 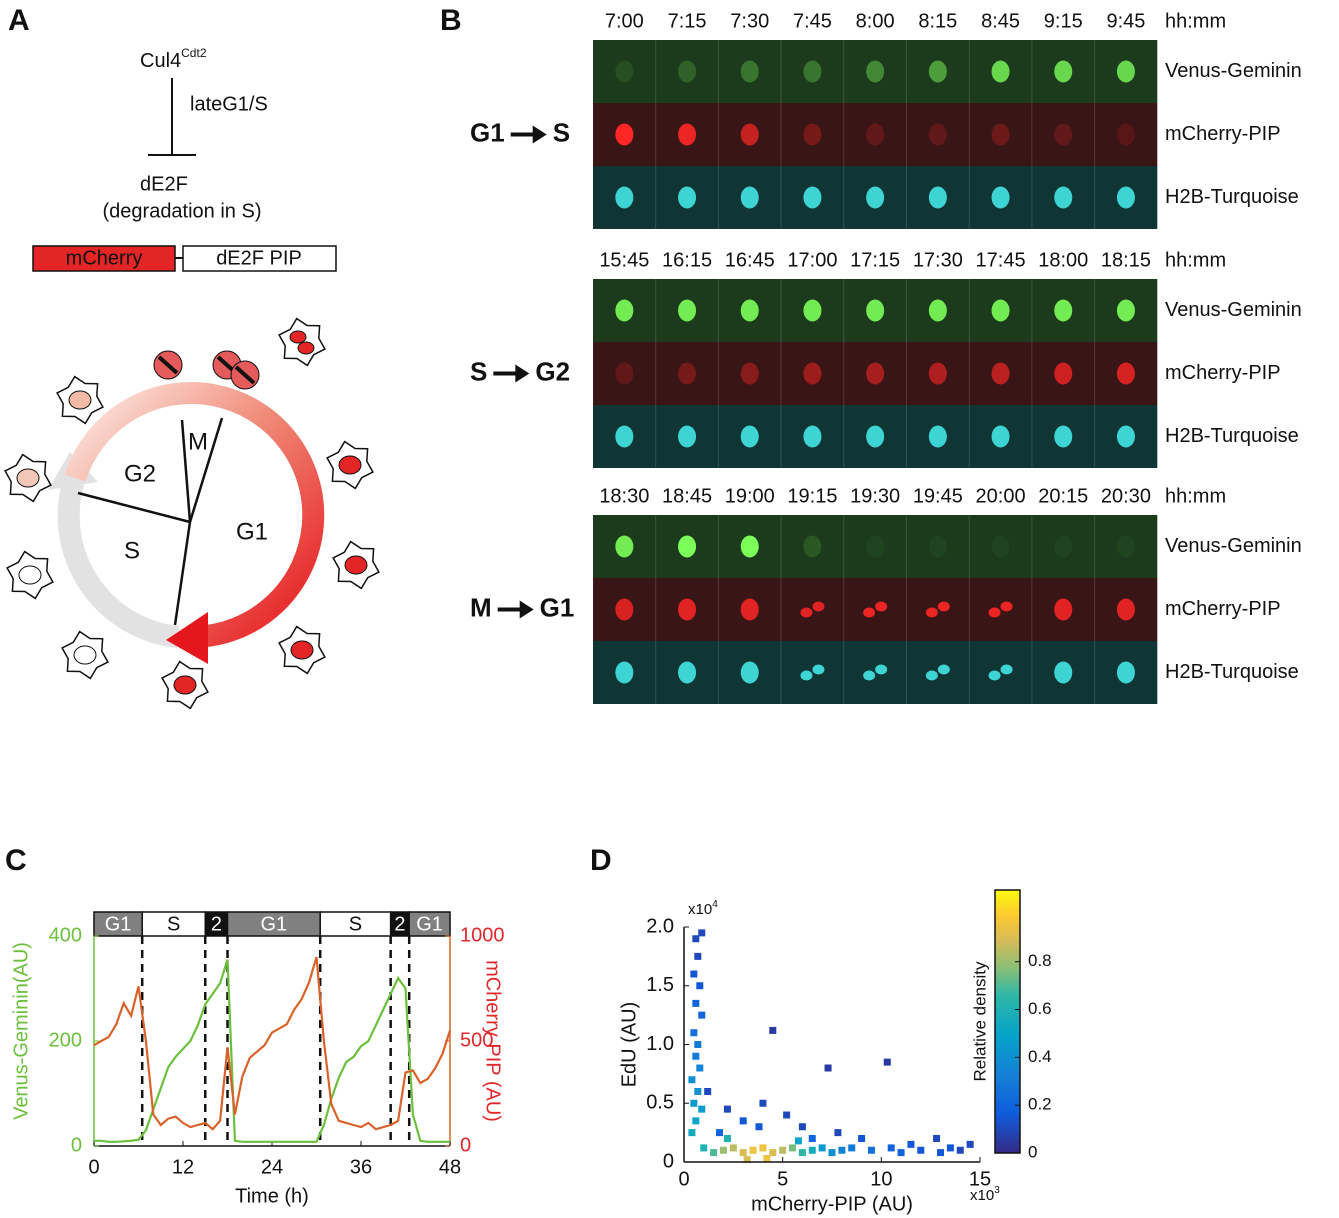 What do you see at coordinates (450, 1167) in the screenshot?
I see `x-tick-label: 48` at bounding box center [450, 1167].